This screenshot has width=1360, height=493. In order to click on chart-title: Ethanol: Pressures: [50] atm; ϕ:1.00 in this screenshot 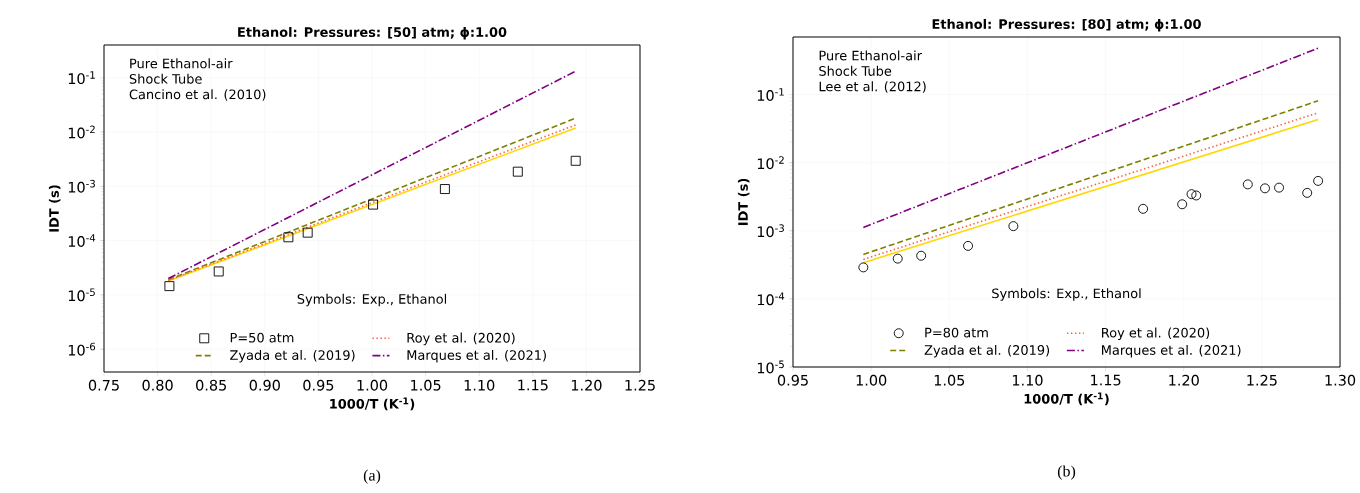, I will do `click(372, 33)`.